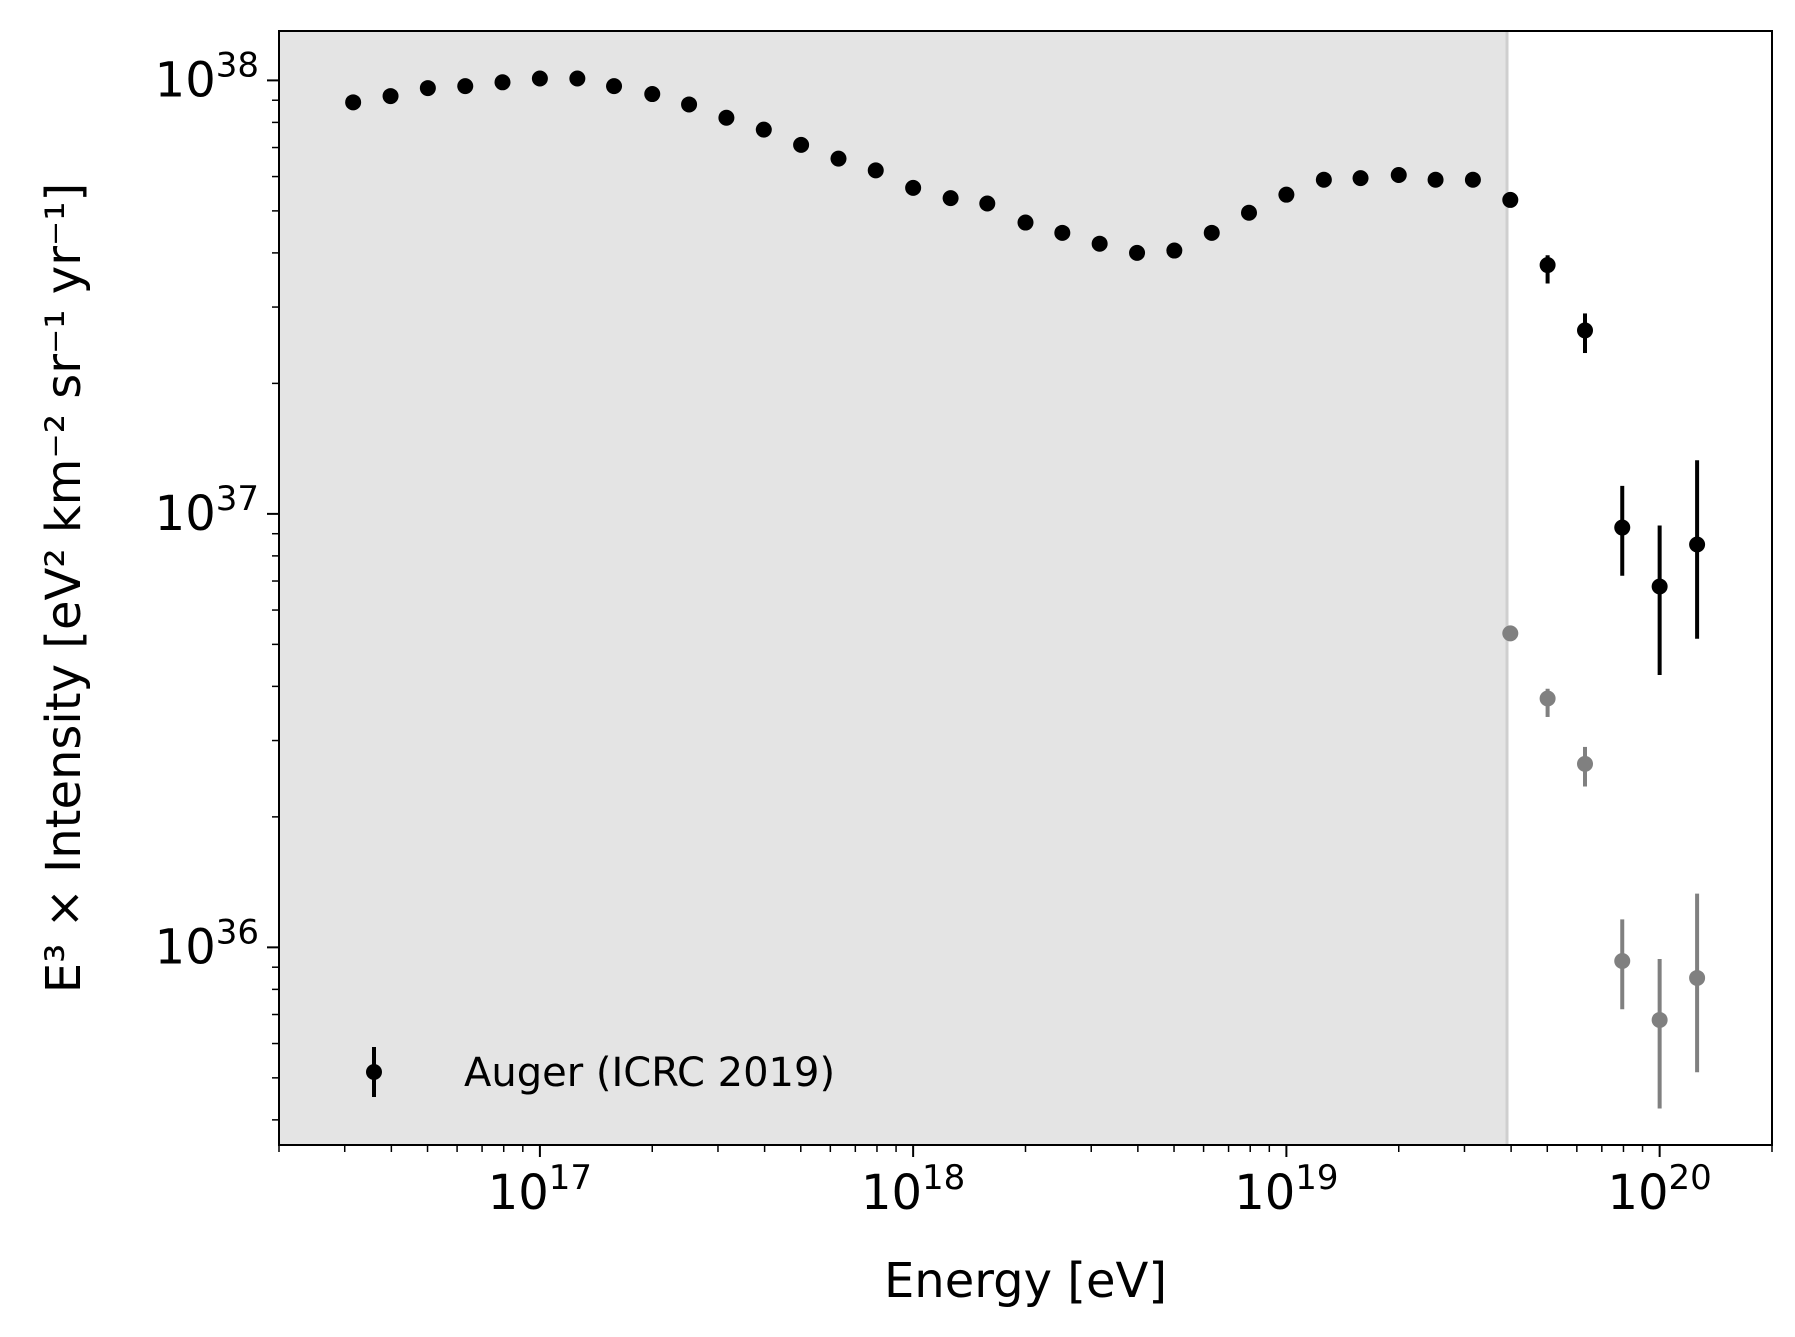 This screenshot has height=1337, width=1795. What do you see at coordinates (1025, 1183) in the screenshot?
I see `x-axis: 1017 1018 1019 1020` at bounding box center [1025, 1183].